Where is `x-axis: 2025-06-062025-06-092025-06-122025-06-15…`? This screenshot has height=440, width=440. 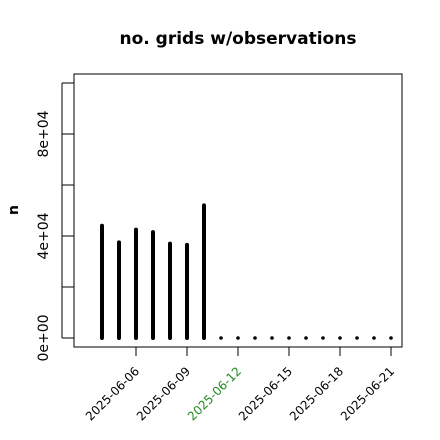
x-axis: 2025-06-062025-06-092025-06-122025-06-15… is located at coordinates (240, 384).